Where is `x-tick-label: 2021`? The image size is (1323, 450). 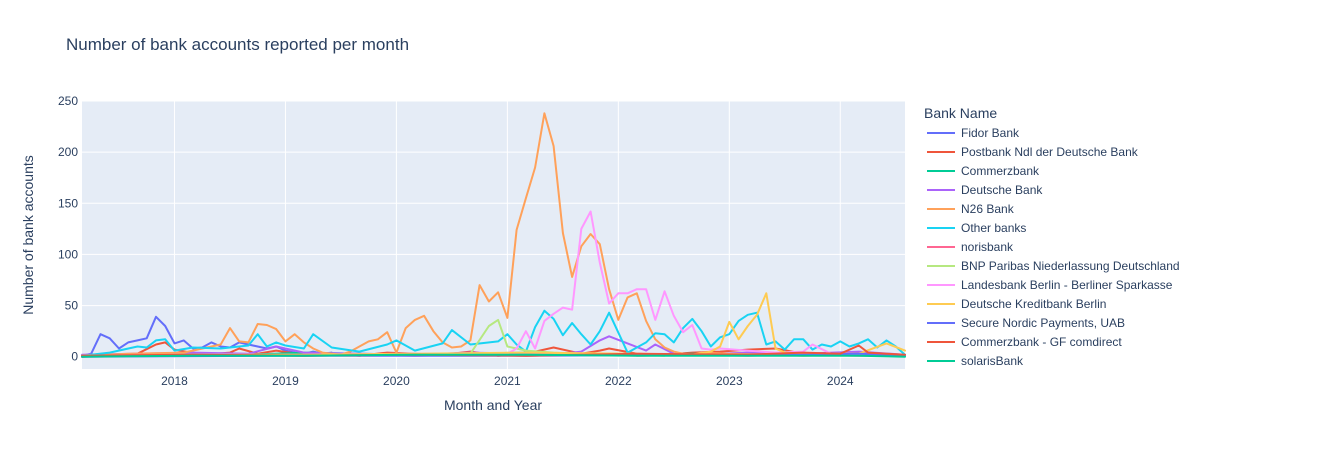 x-tick-label: 2021 is located at coordinates (507, 381).